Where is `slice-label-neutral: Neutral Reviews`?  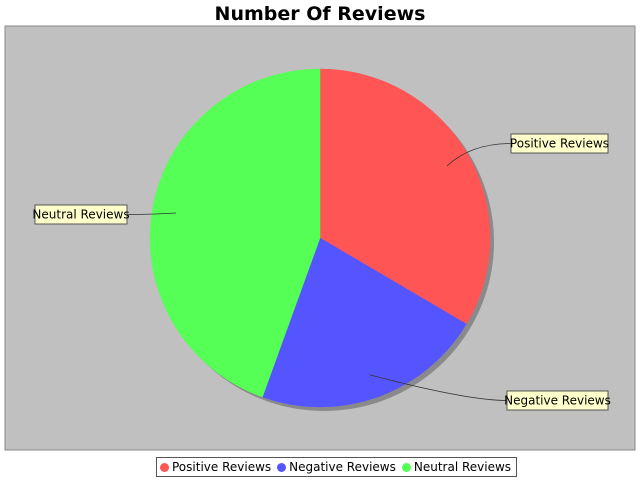
slice-label-neutral: Neutral Reviews is located at coordinates (80, 215).